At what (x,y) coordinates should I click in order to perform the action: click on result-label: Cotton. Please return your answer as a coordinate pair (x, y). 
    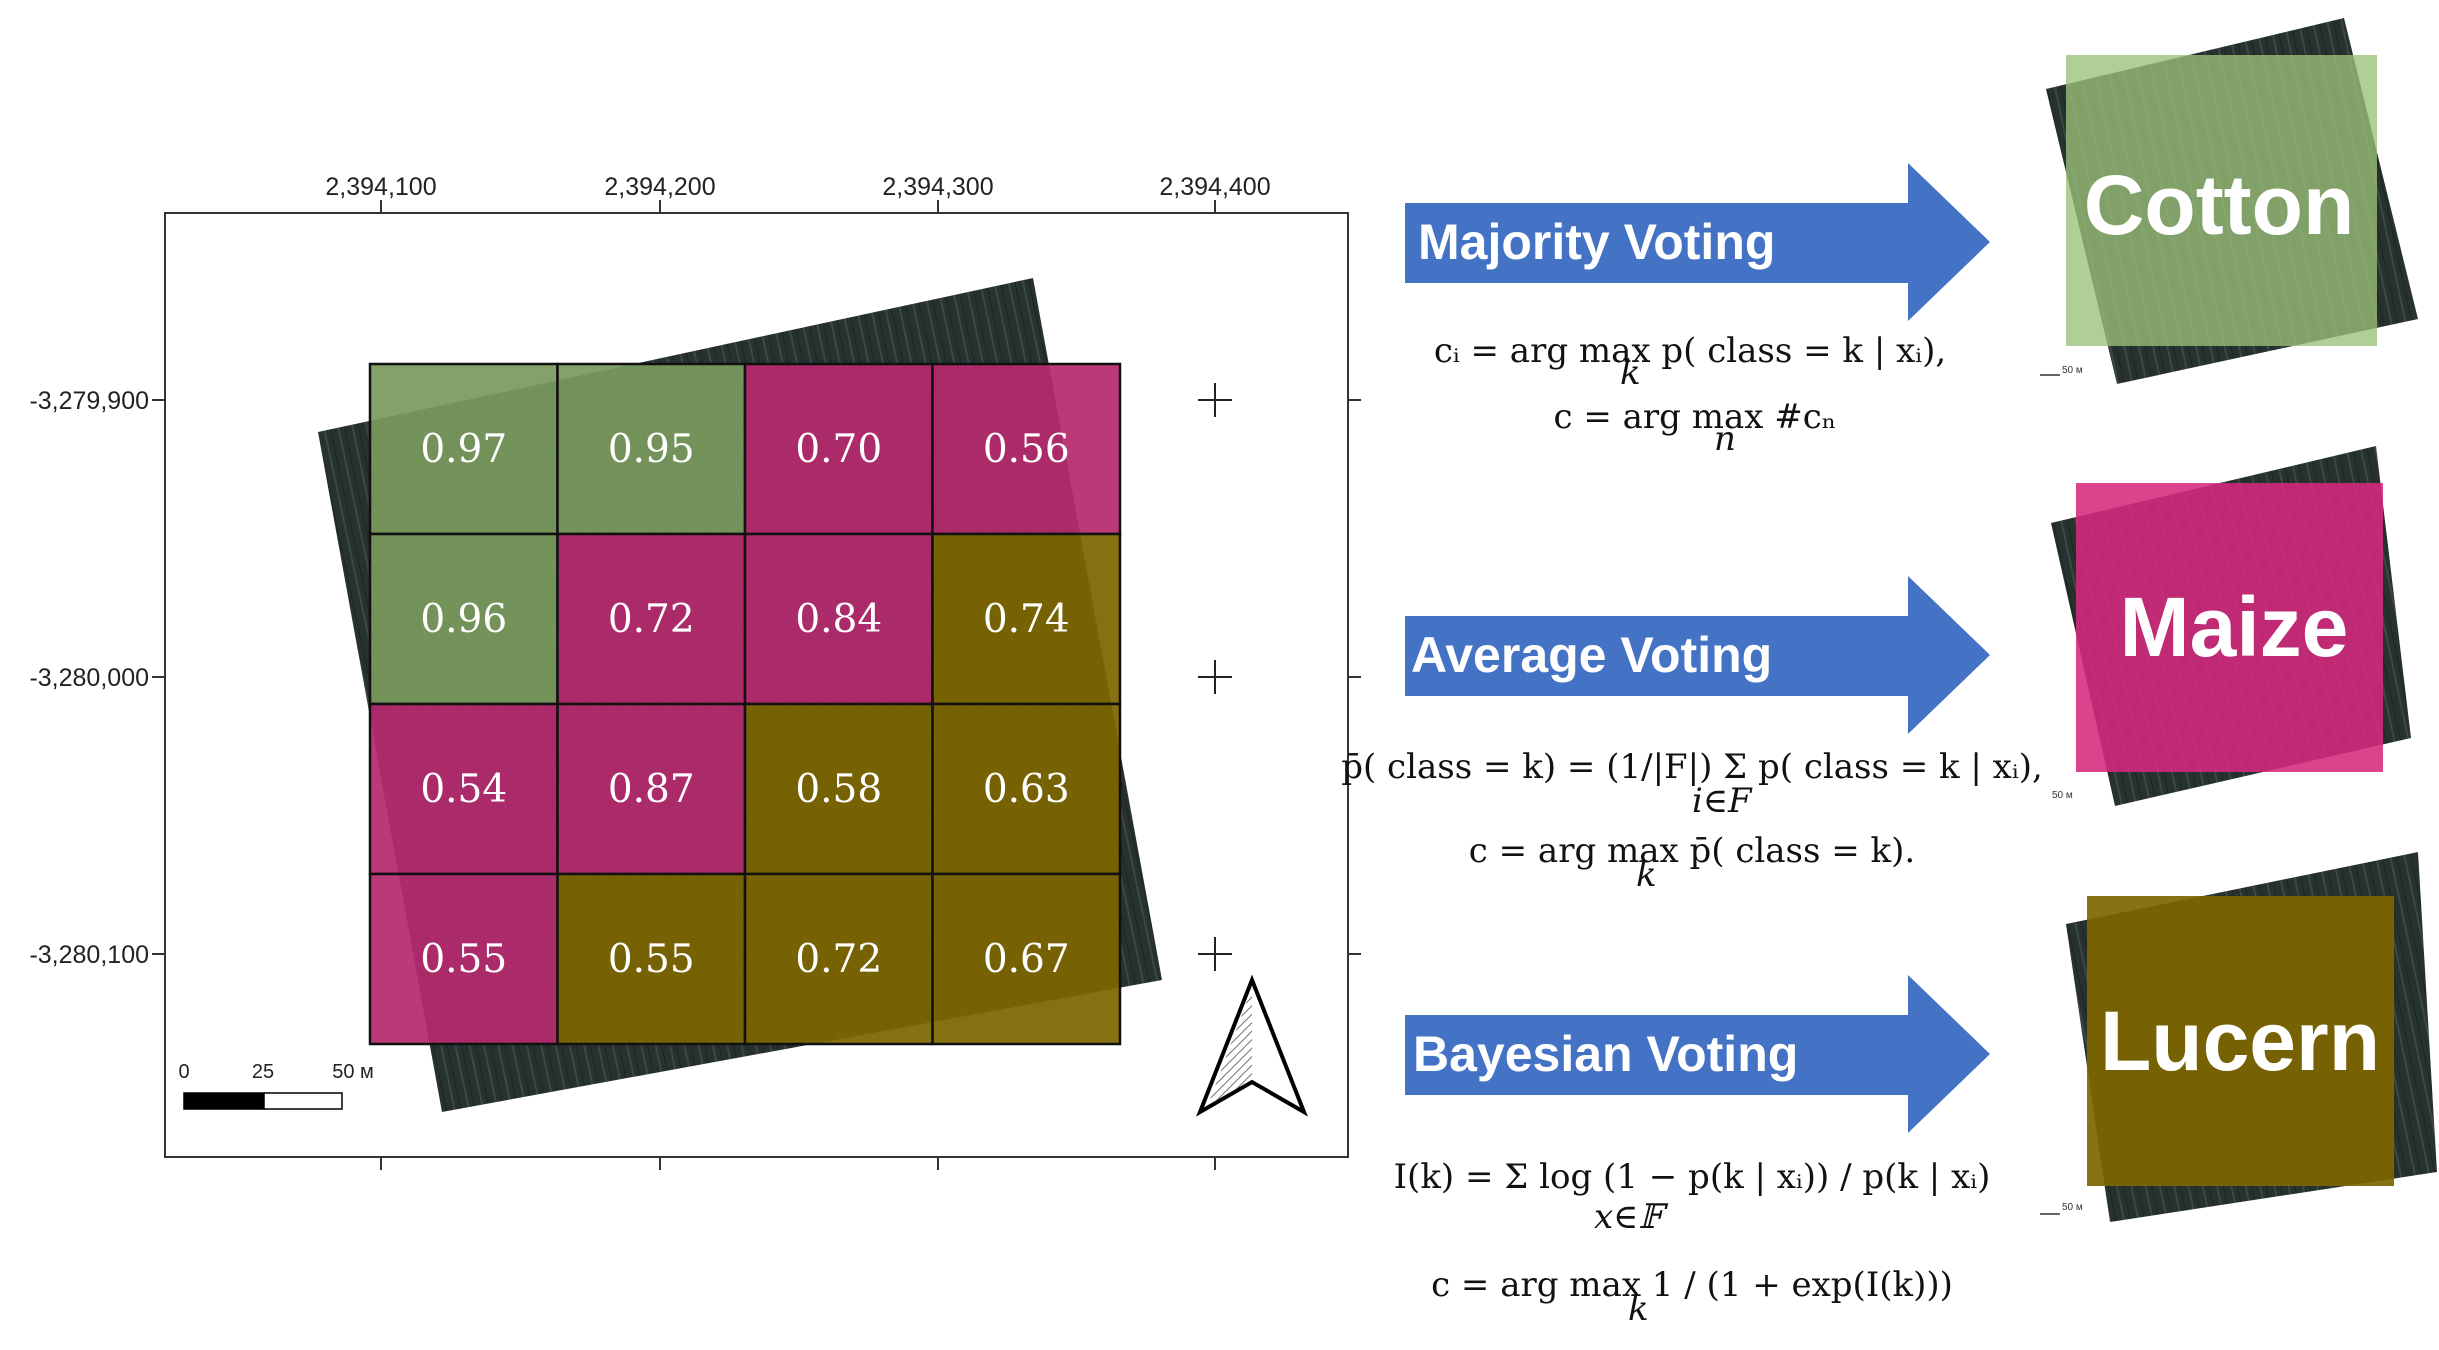
    Looking at the image, I should click on (2219, 205).